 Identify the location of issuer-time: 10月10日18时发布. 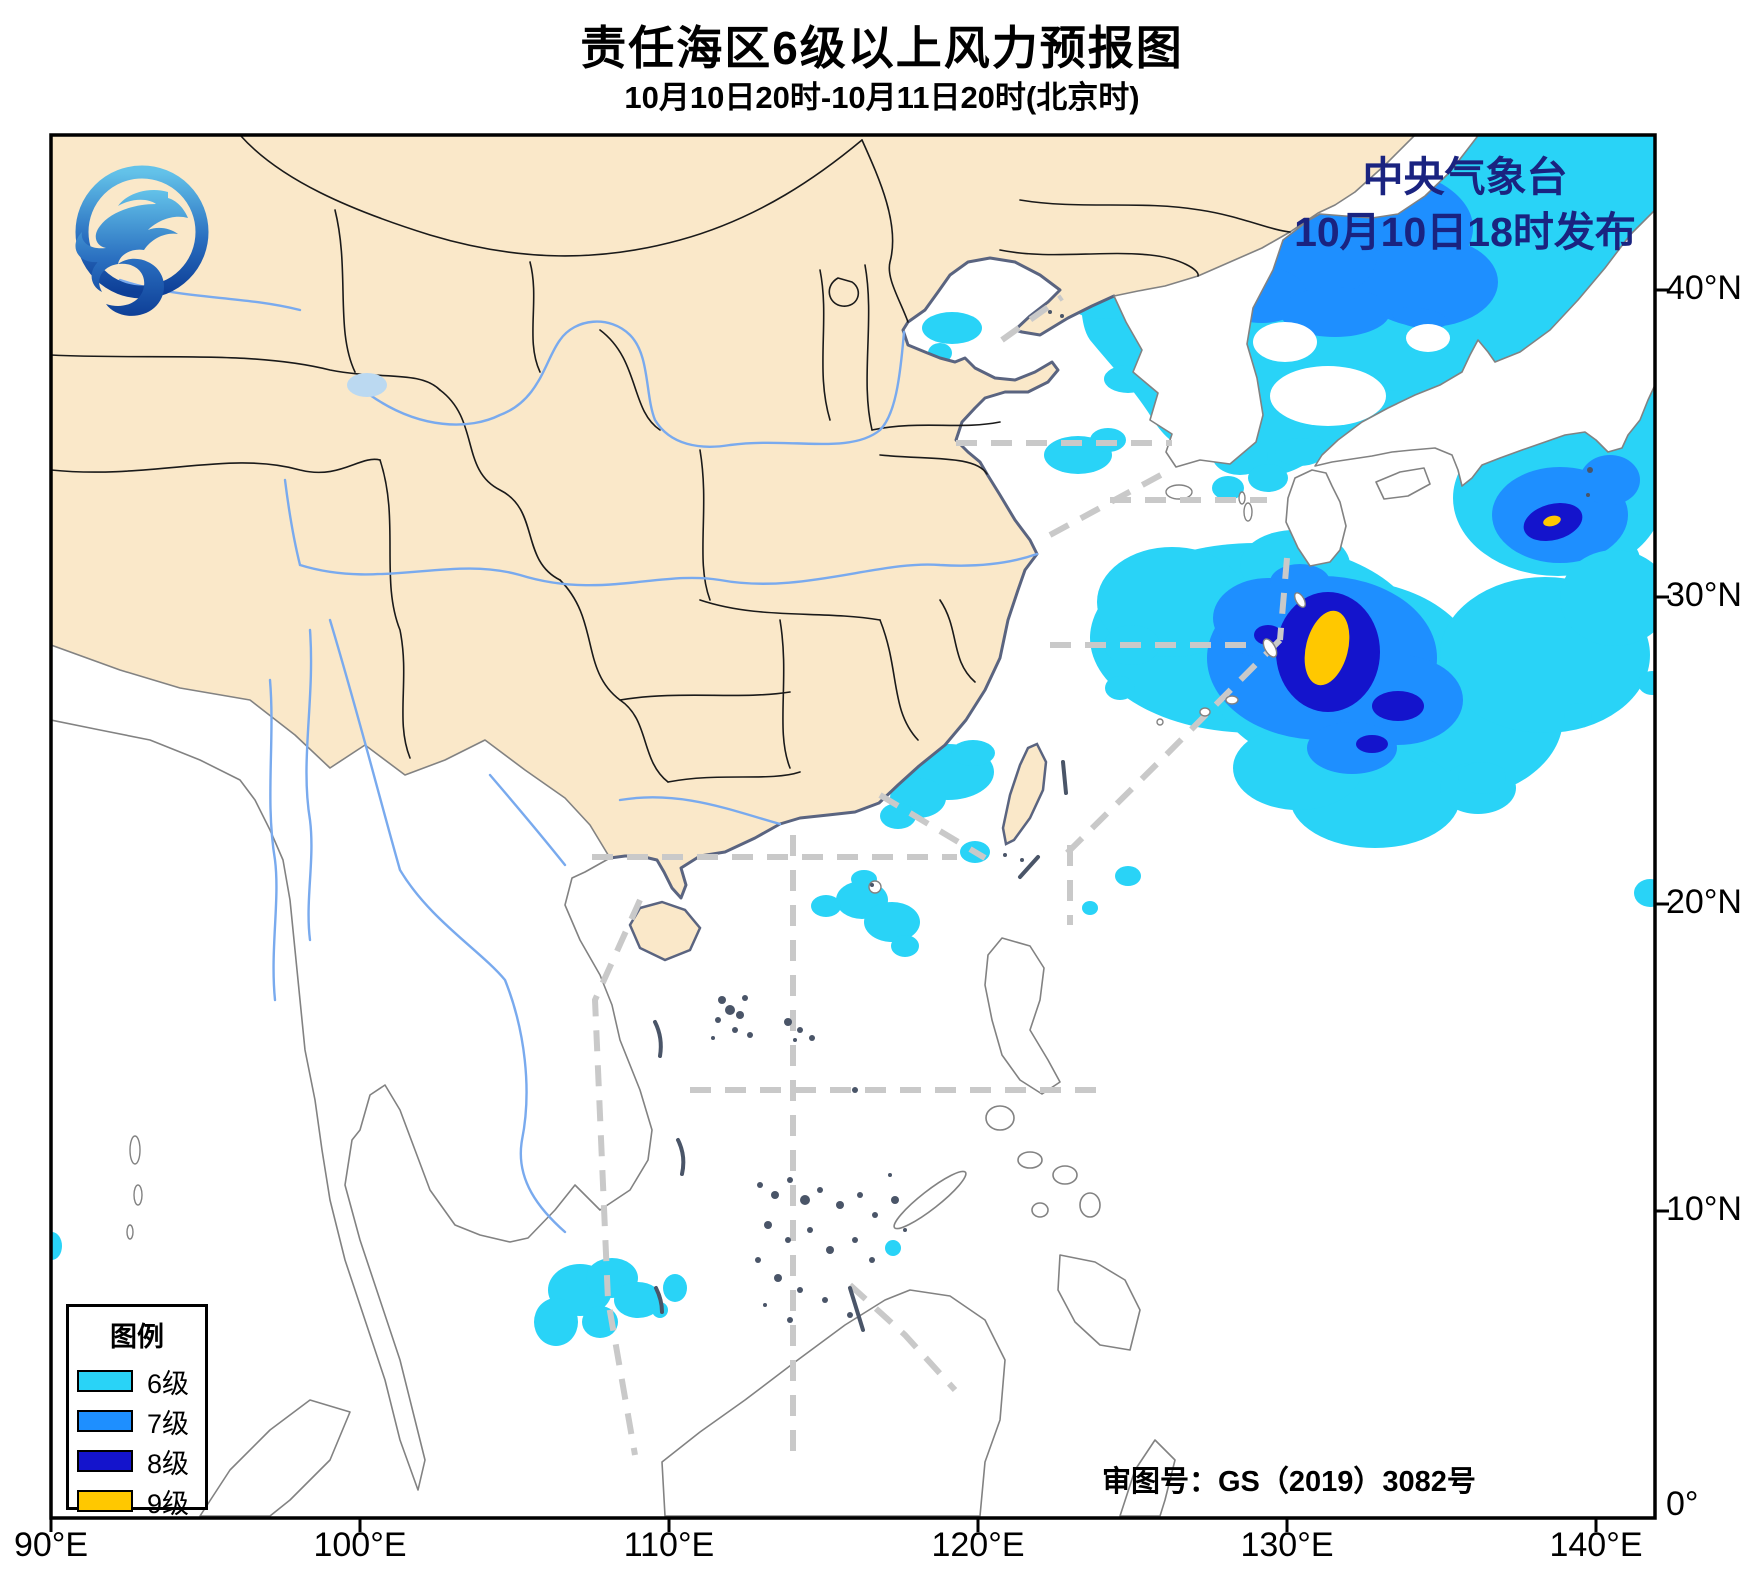
(1465, 232).